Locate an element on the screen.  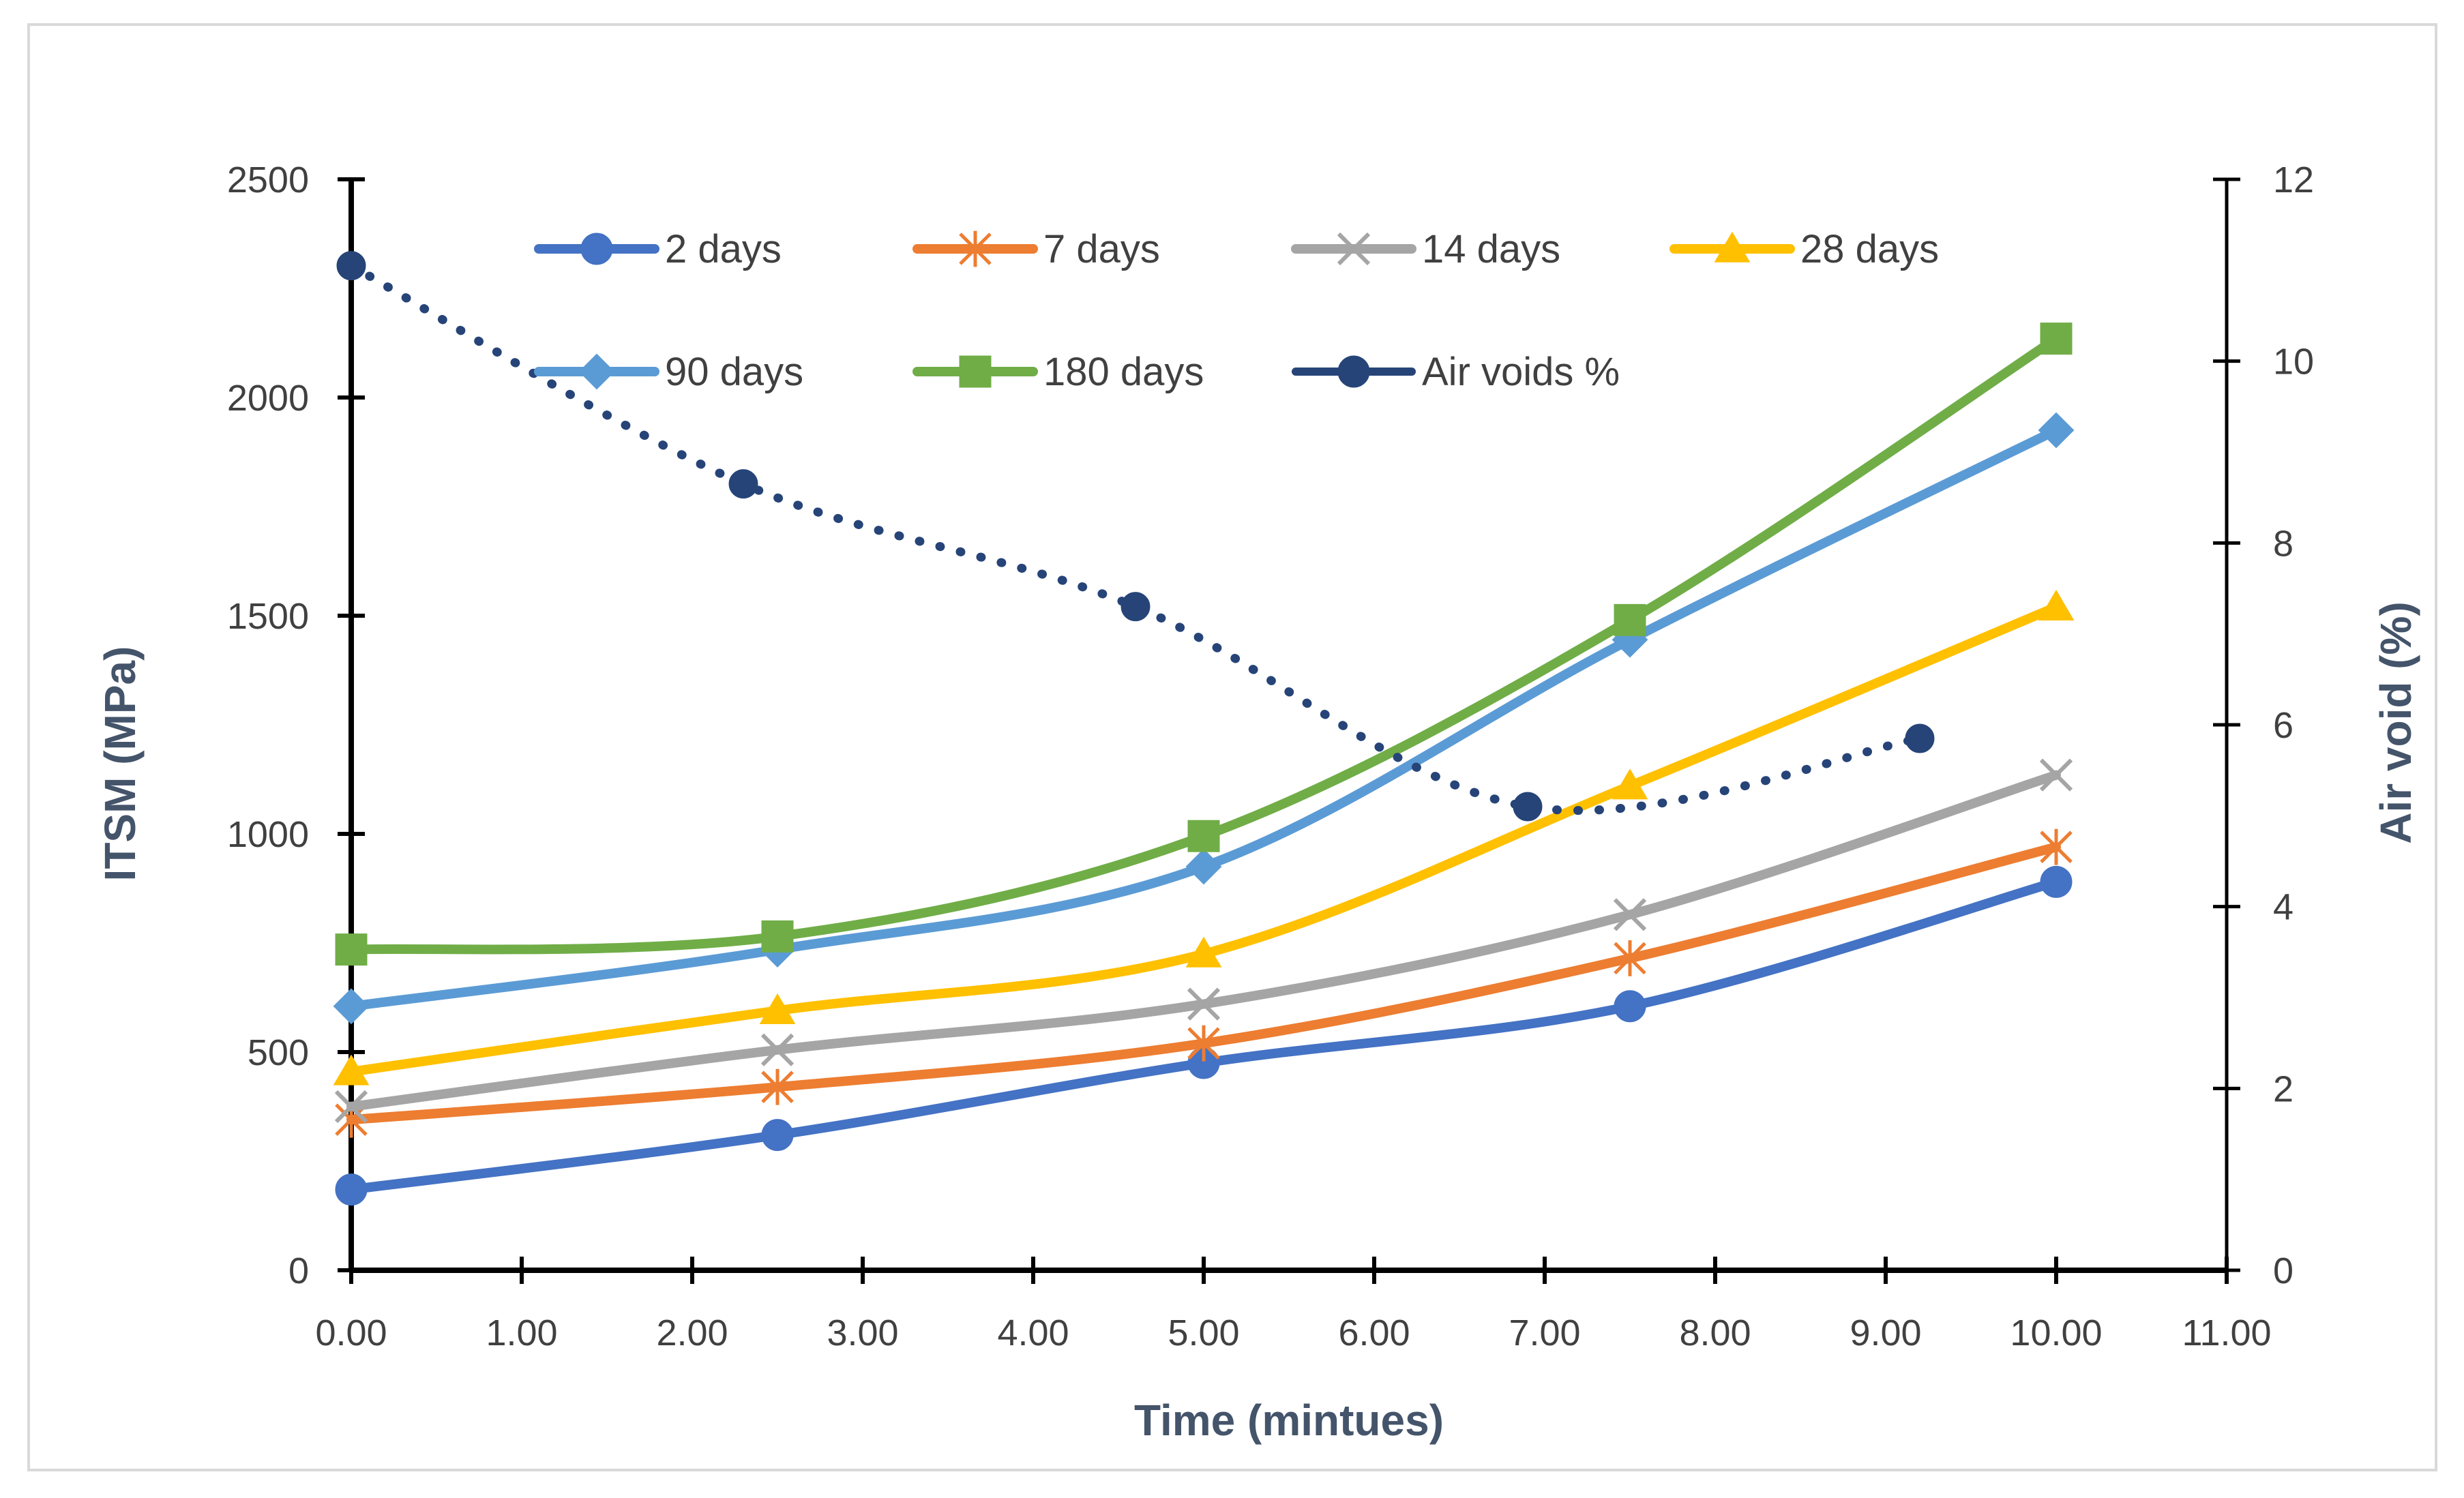
legend-label: 180 days is located at coordinates (1124, 372).